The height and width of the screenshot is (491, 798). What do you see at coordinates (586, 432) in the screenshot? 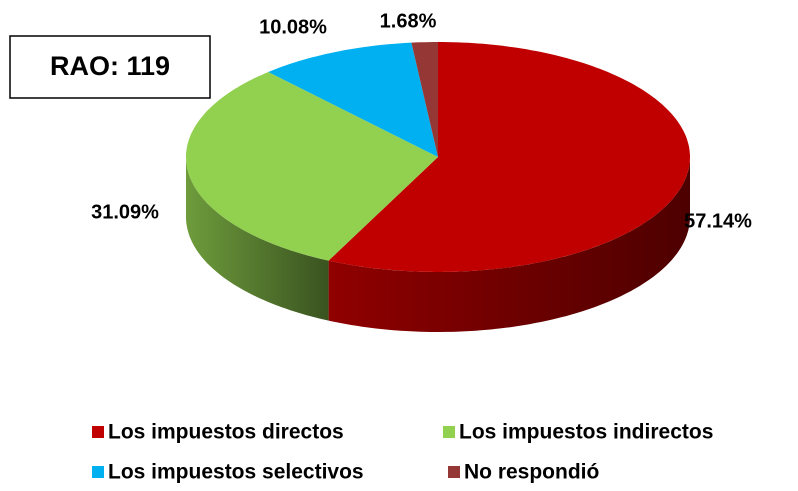
I see `legend-label: Los impuestos indirectos` at bounding box center [586, 432].